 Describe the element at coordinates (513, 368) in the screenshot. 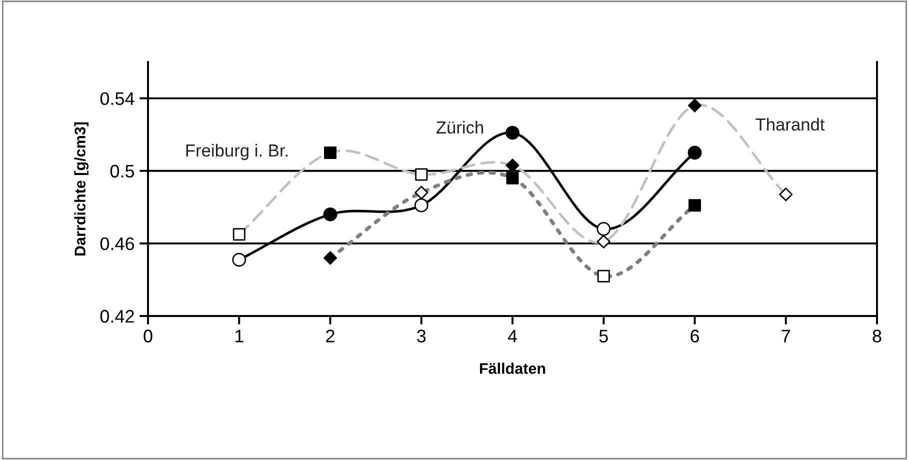

I see `x-axis-title: Fälldaten` at that location.